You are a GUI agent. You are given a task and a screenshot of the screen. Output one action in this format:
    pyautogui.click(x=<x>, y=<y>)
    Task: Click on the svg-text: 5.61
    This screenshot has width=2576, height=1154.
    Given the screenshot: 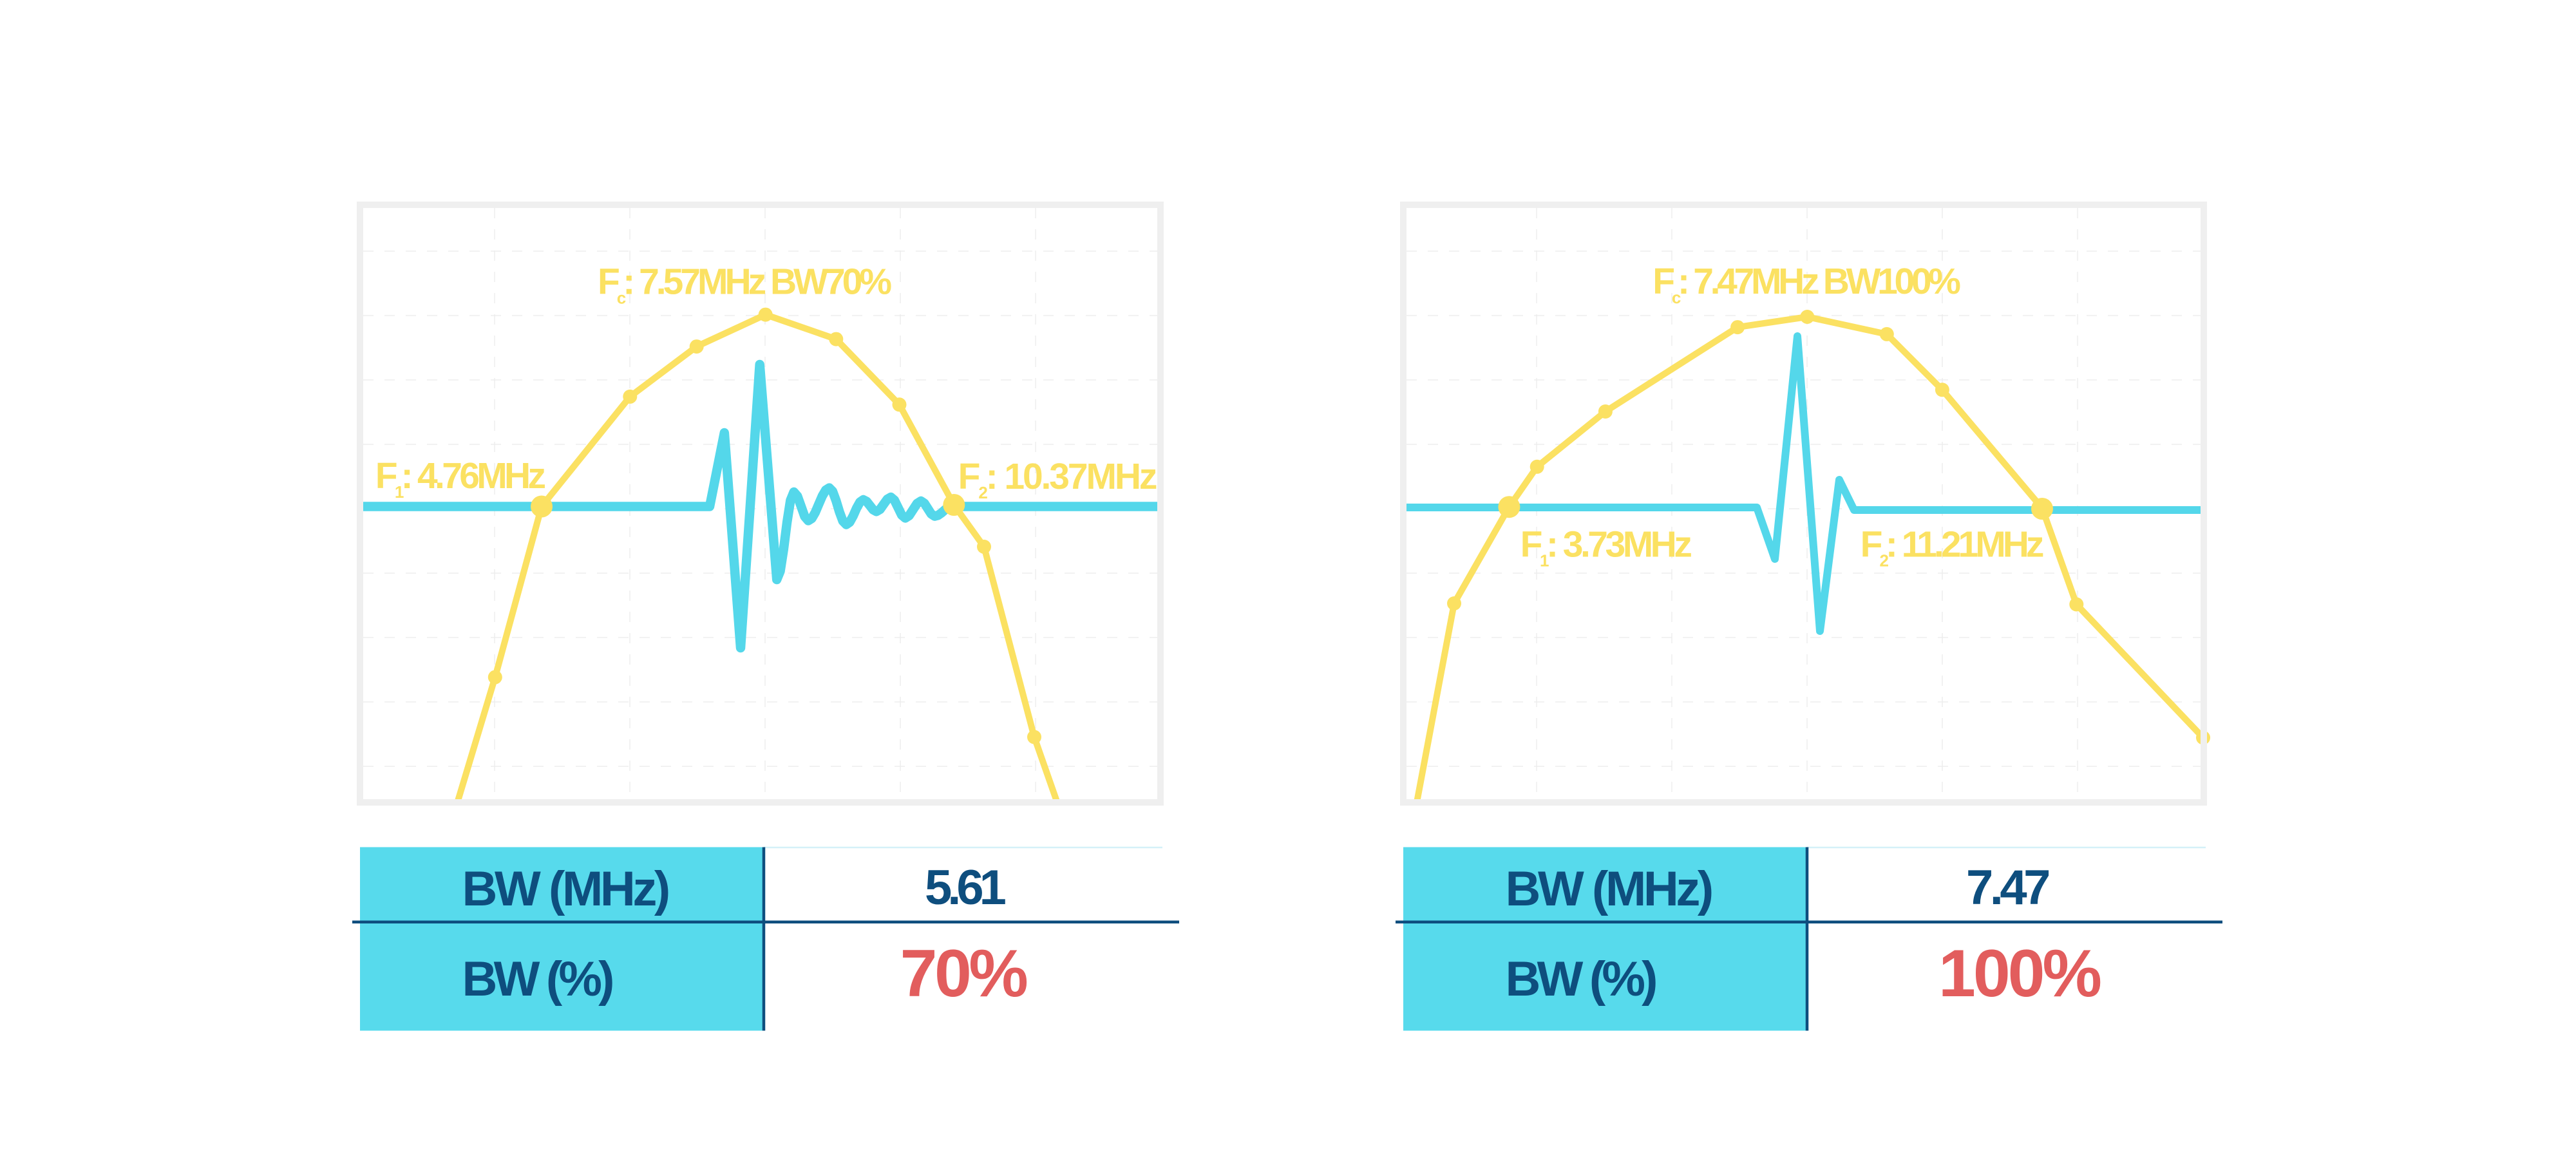 What is the action you would take?
    pyautogui.click(x=966, y=887)
    